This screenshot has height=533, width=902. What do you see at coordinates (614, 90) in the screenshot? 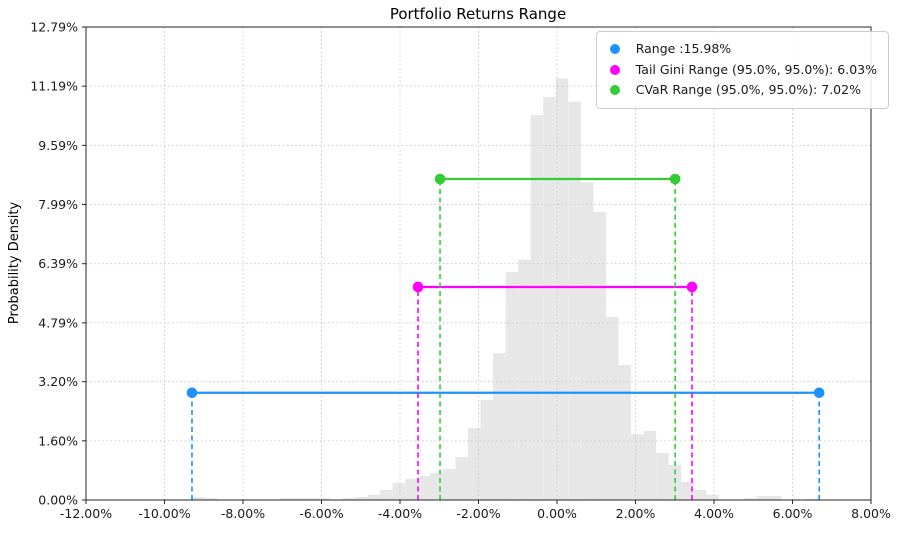
I see `cvar-range-marker-icon` at bounding box center [614, 90].